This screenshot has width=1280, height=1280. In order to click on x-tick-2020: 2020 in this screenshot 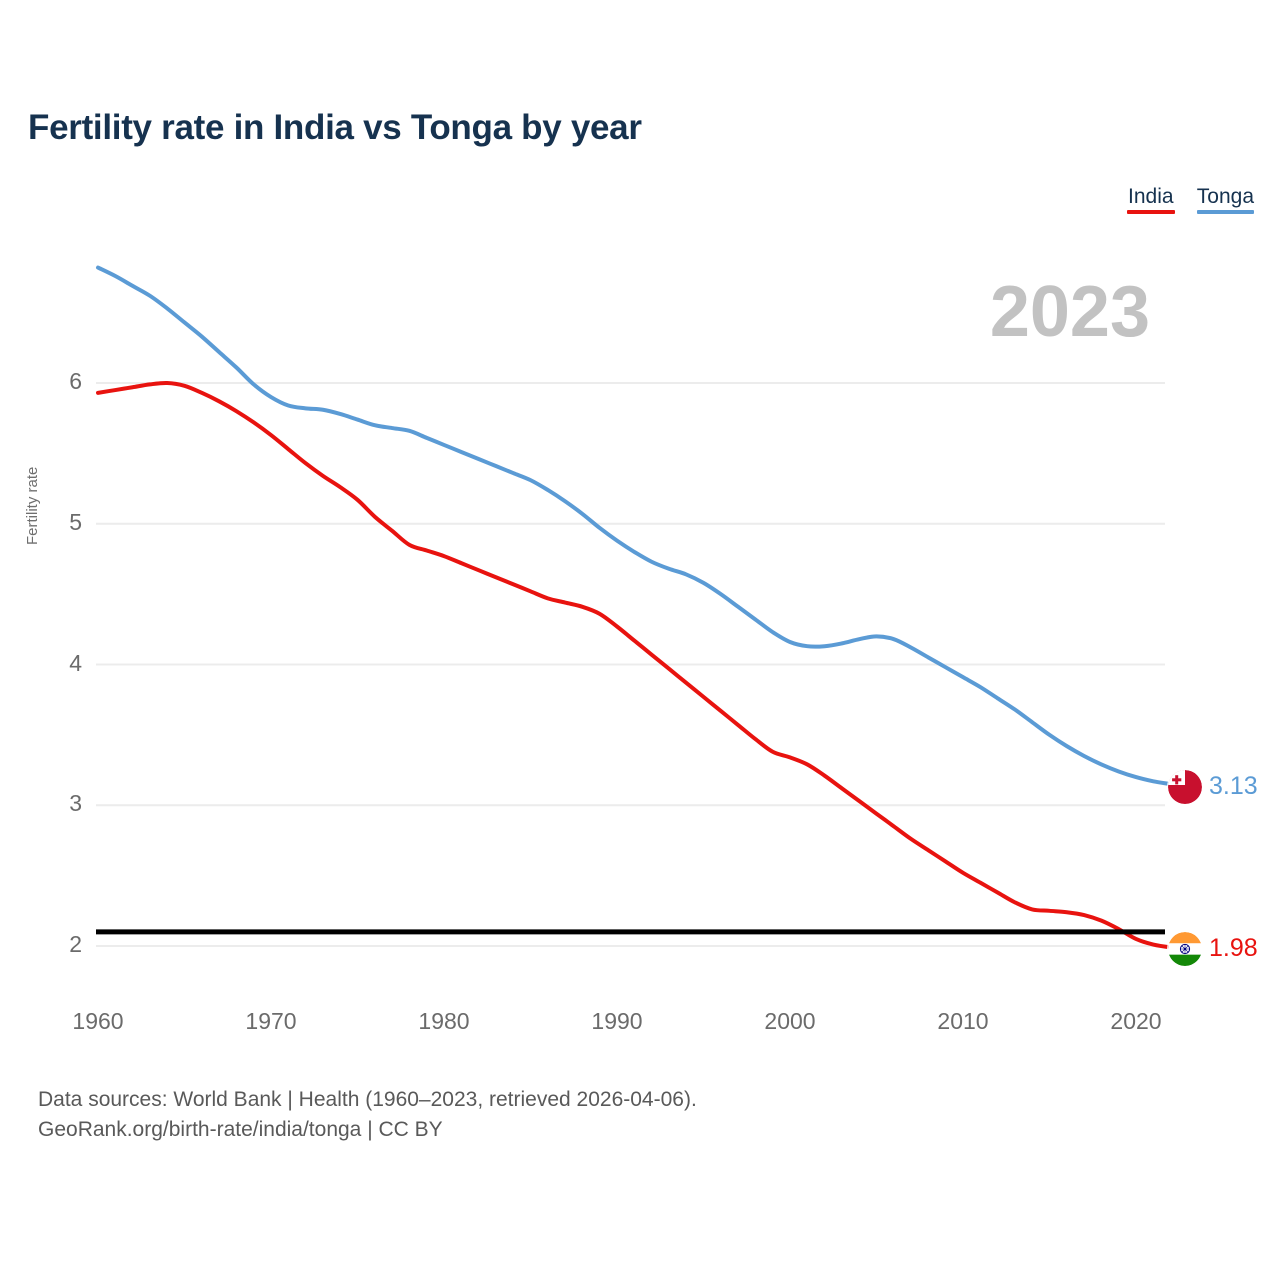, I will do `click(1136, 1021)`.